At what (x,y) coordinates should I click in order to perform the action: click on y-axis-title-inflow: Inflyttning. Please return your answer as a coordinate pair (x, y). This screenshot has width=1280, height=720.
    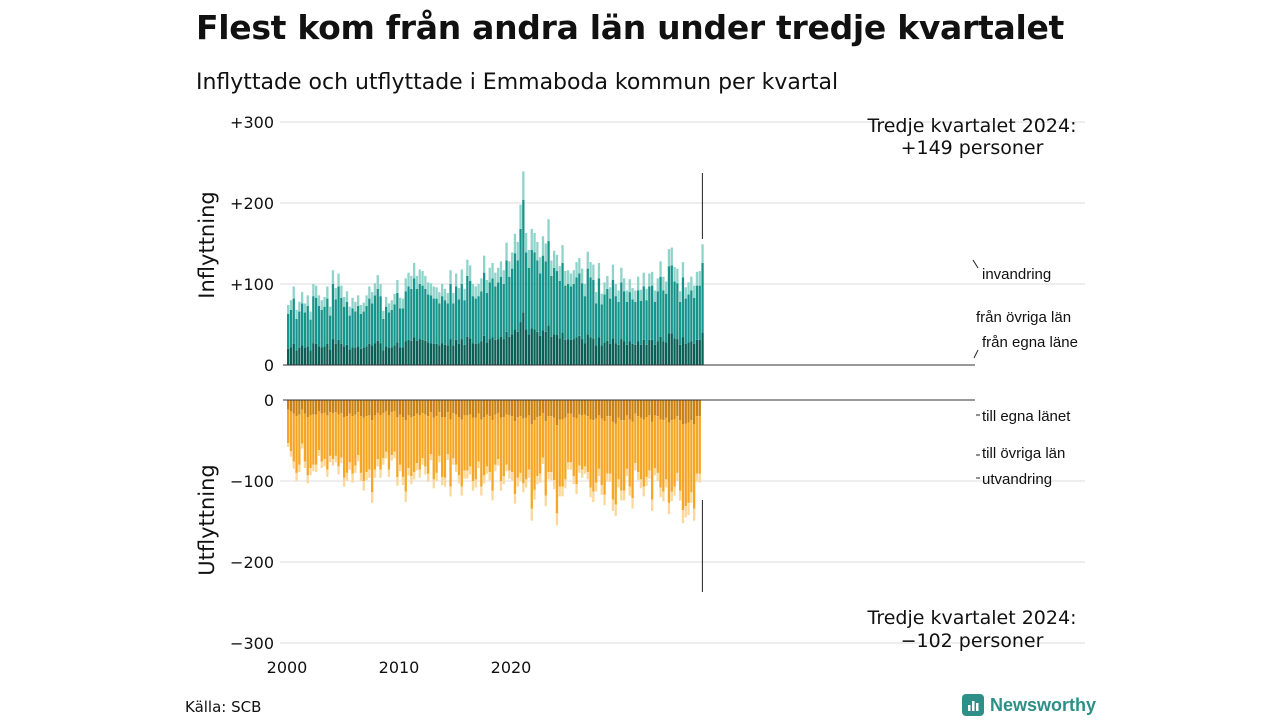
    Looking at the image, I should click on (207, 244).